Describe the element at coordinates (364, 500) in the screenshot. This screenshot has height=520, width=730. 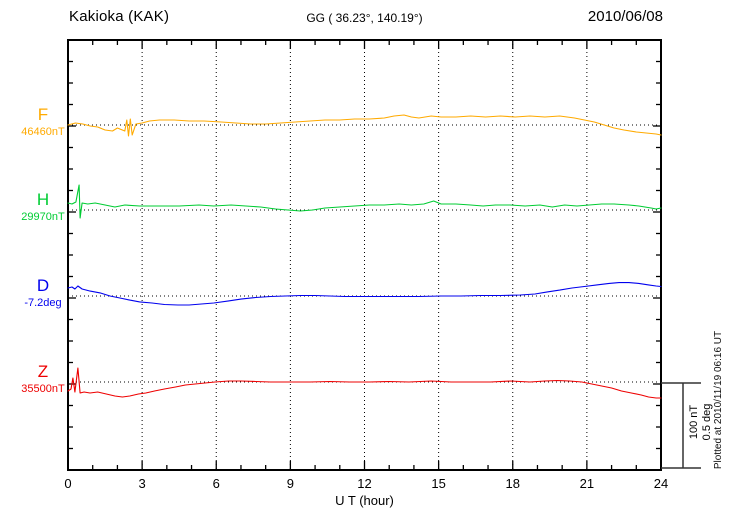
I see `x-axis-title: U T (hour)` at that location.